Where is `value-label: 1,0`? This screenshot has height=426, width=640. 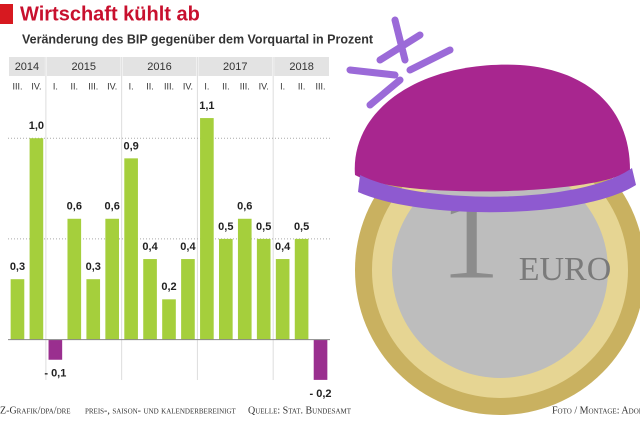
value-label: 1,0 is located at coordinates (36, 126).